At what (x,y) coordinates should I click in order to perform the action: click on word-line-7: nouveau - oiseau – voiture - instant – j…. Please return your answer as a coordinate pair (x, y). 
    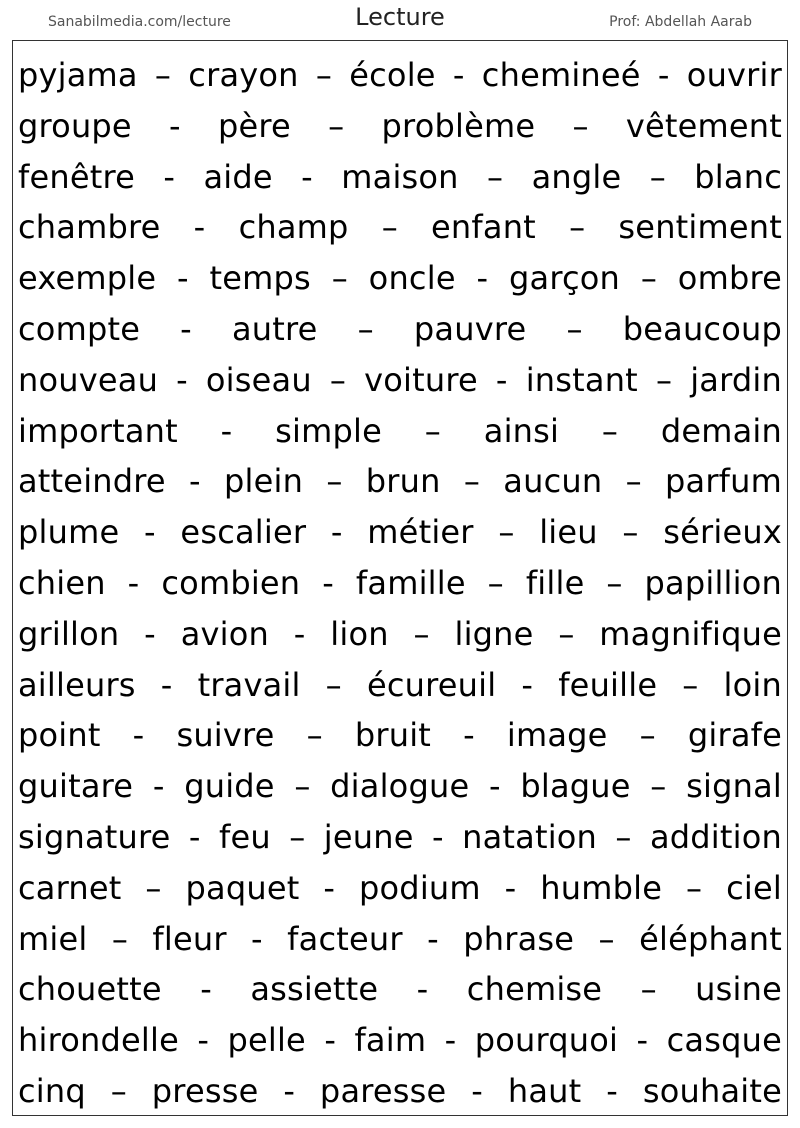
    Looking at the image, I should click on (400, 379).